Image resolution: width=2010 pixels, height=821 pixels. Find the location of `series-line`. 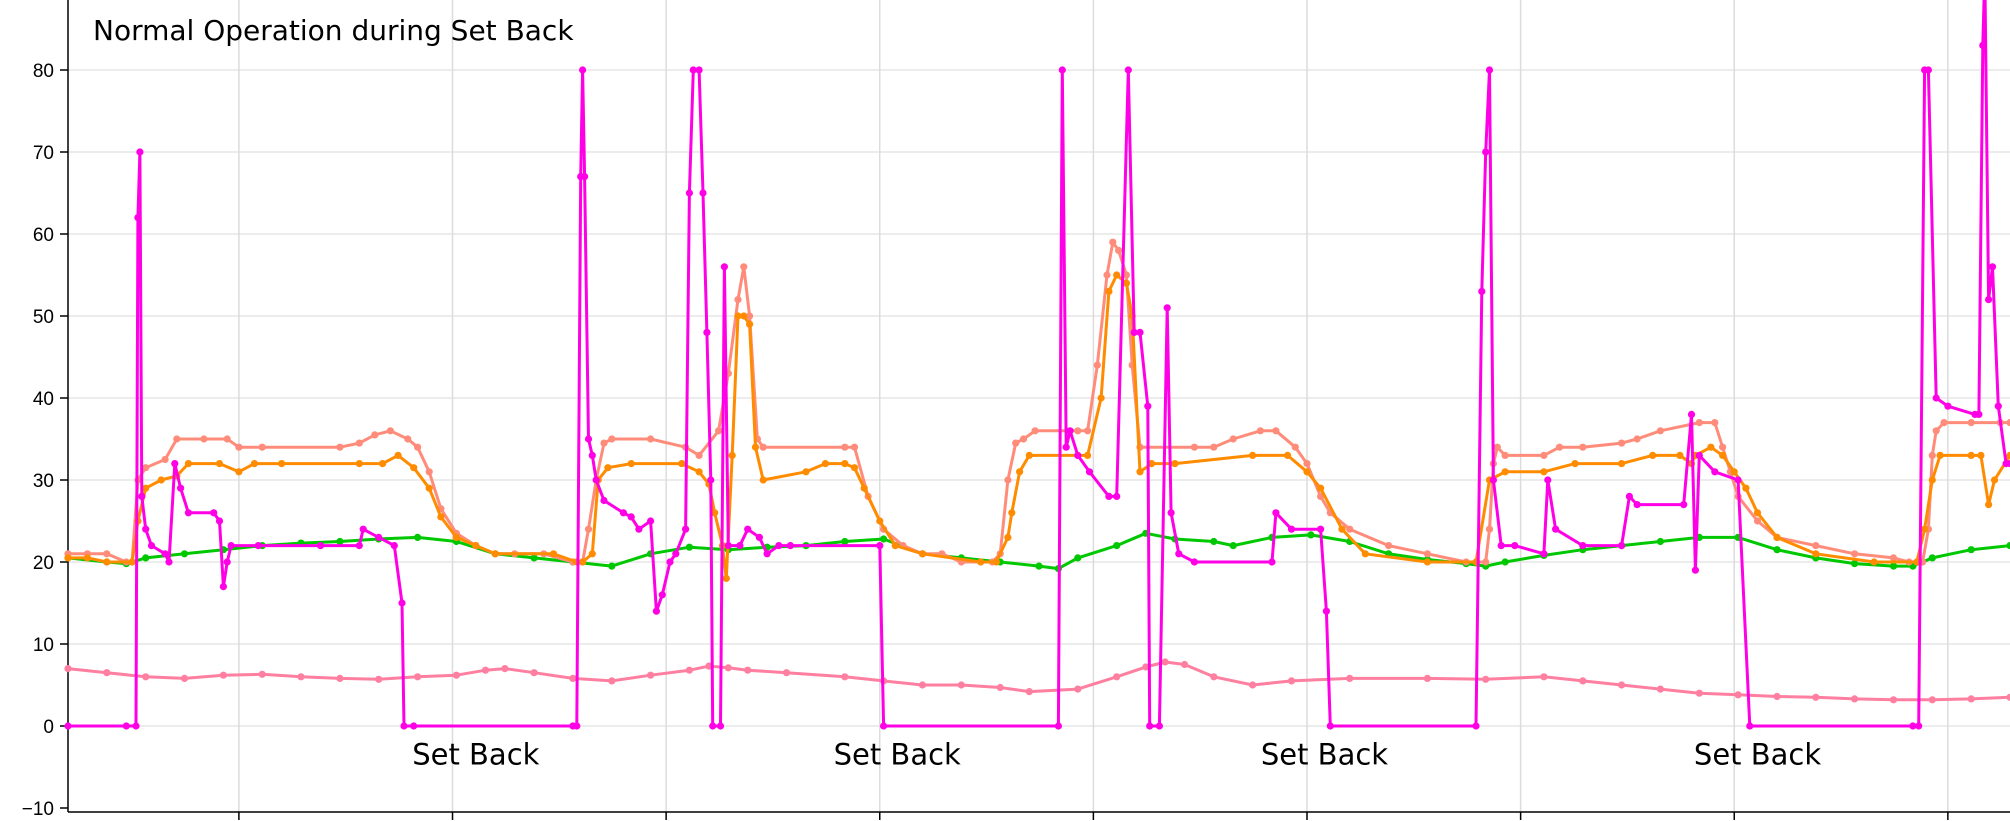

series-line is located at coordinates (1038, 681).